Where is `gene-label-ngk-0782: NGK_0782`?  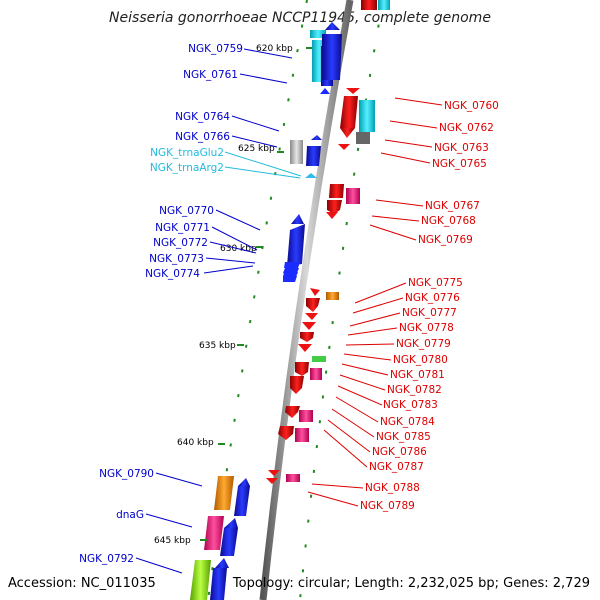 gene-label-ngk-0782: NGK_0782 is located at coordinates (414, 390).